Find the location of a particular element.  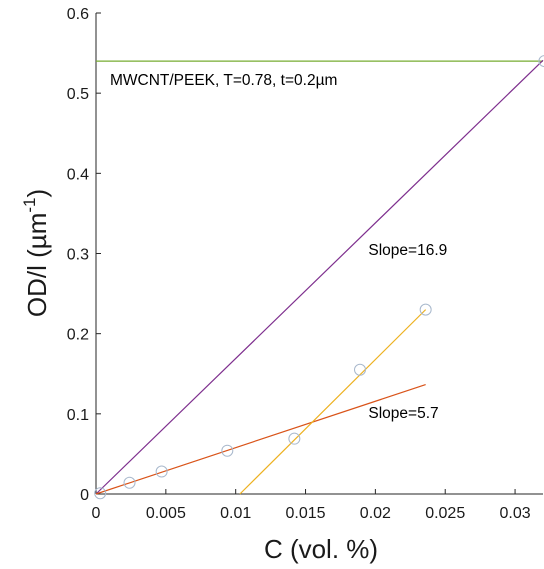

annotation-label: Slope=5.7 is located at coordinates (403, 413).